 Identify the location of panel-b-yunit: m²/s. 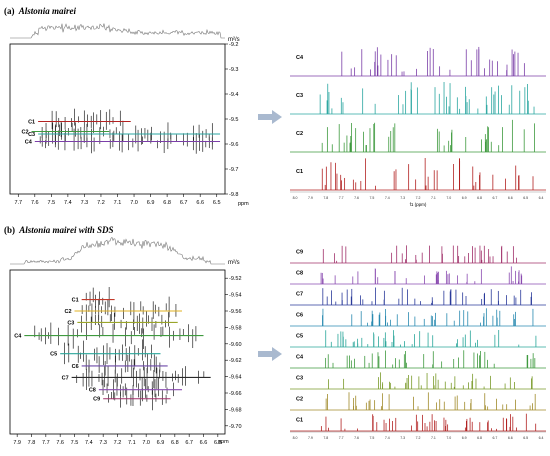
(234, 263).